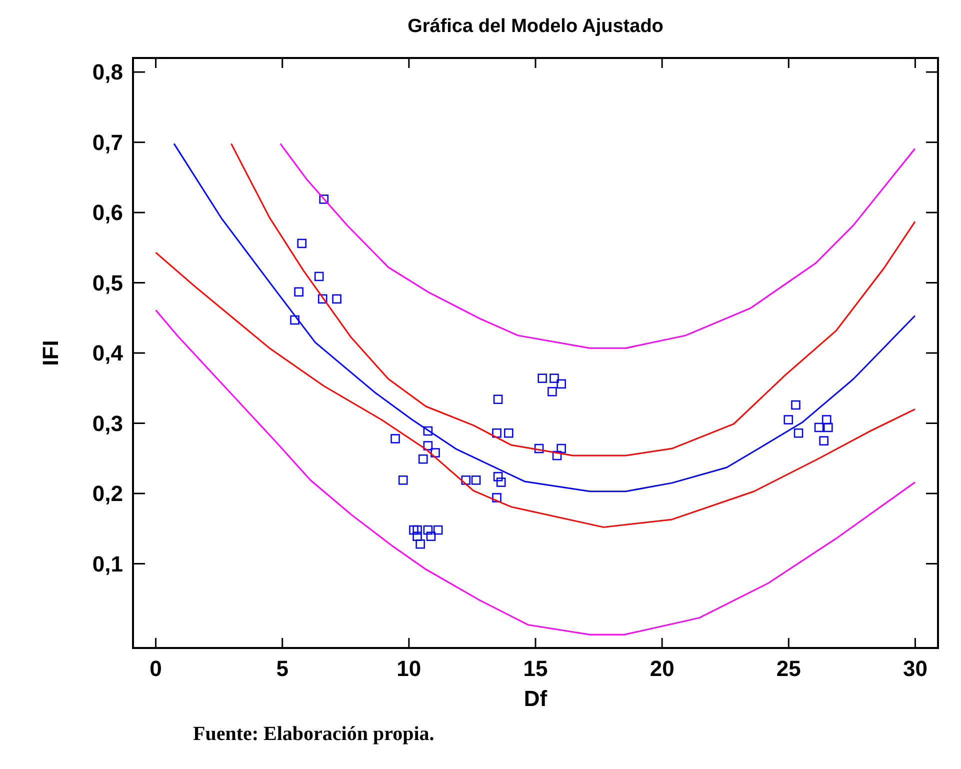  I want to click on source-note: Fuente: Elaboración propia., so click(313, 734).